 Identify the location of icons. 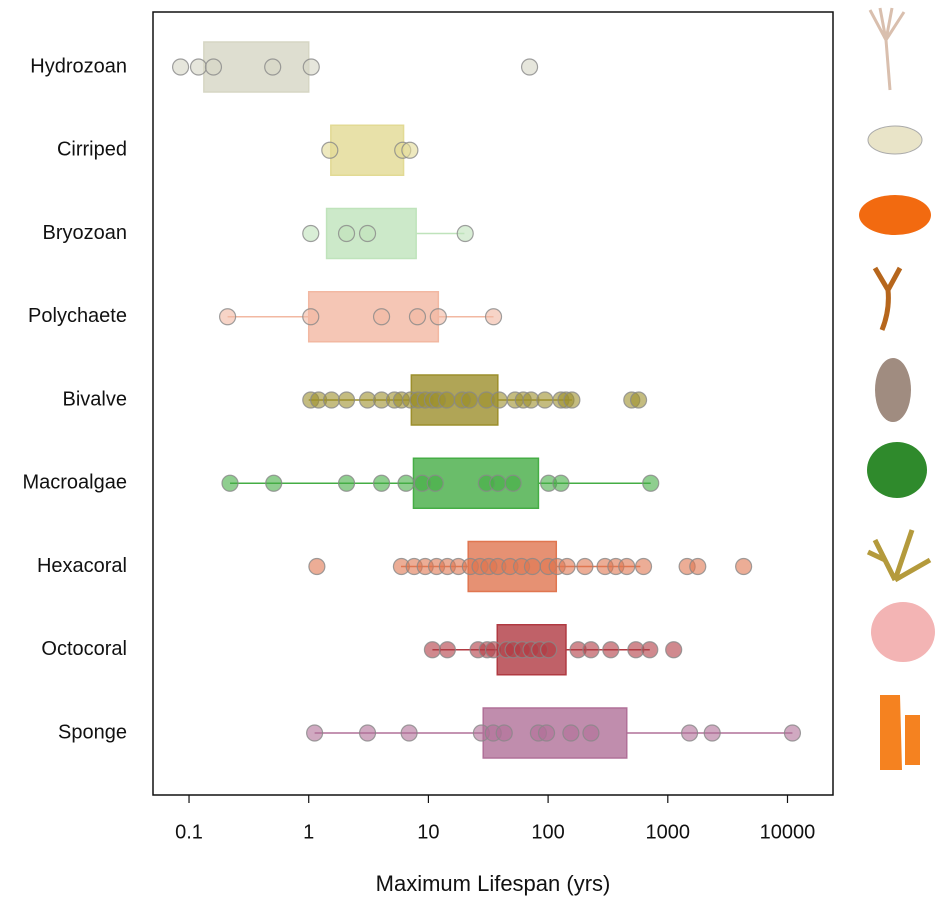
(897, 388).